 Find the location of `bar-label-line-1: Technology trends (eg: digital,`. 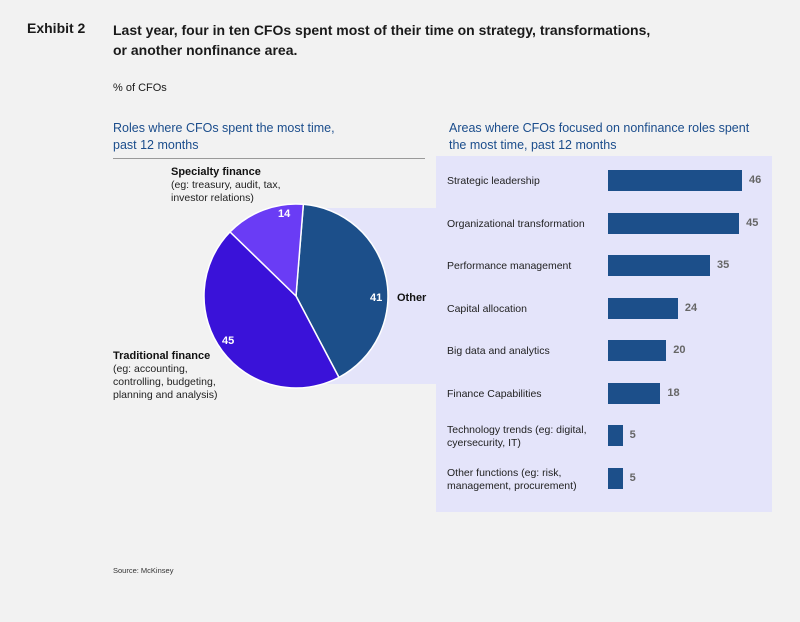

bar-label-line-1: Technology trends (eg: digital, is located at coordinates (517, 430).